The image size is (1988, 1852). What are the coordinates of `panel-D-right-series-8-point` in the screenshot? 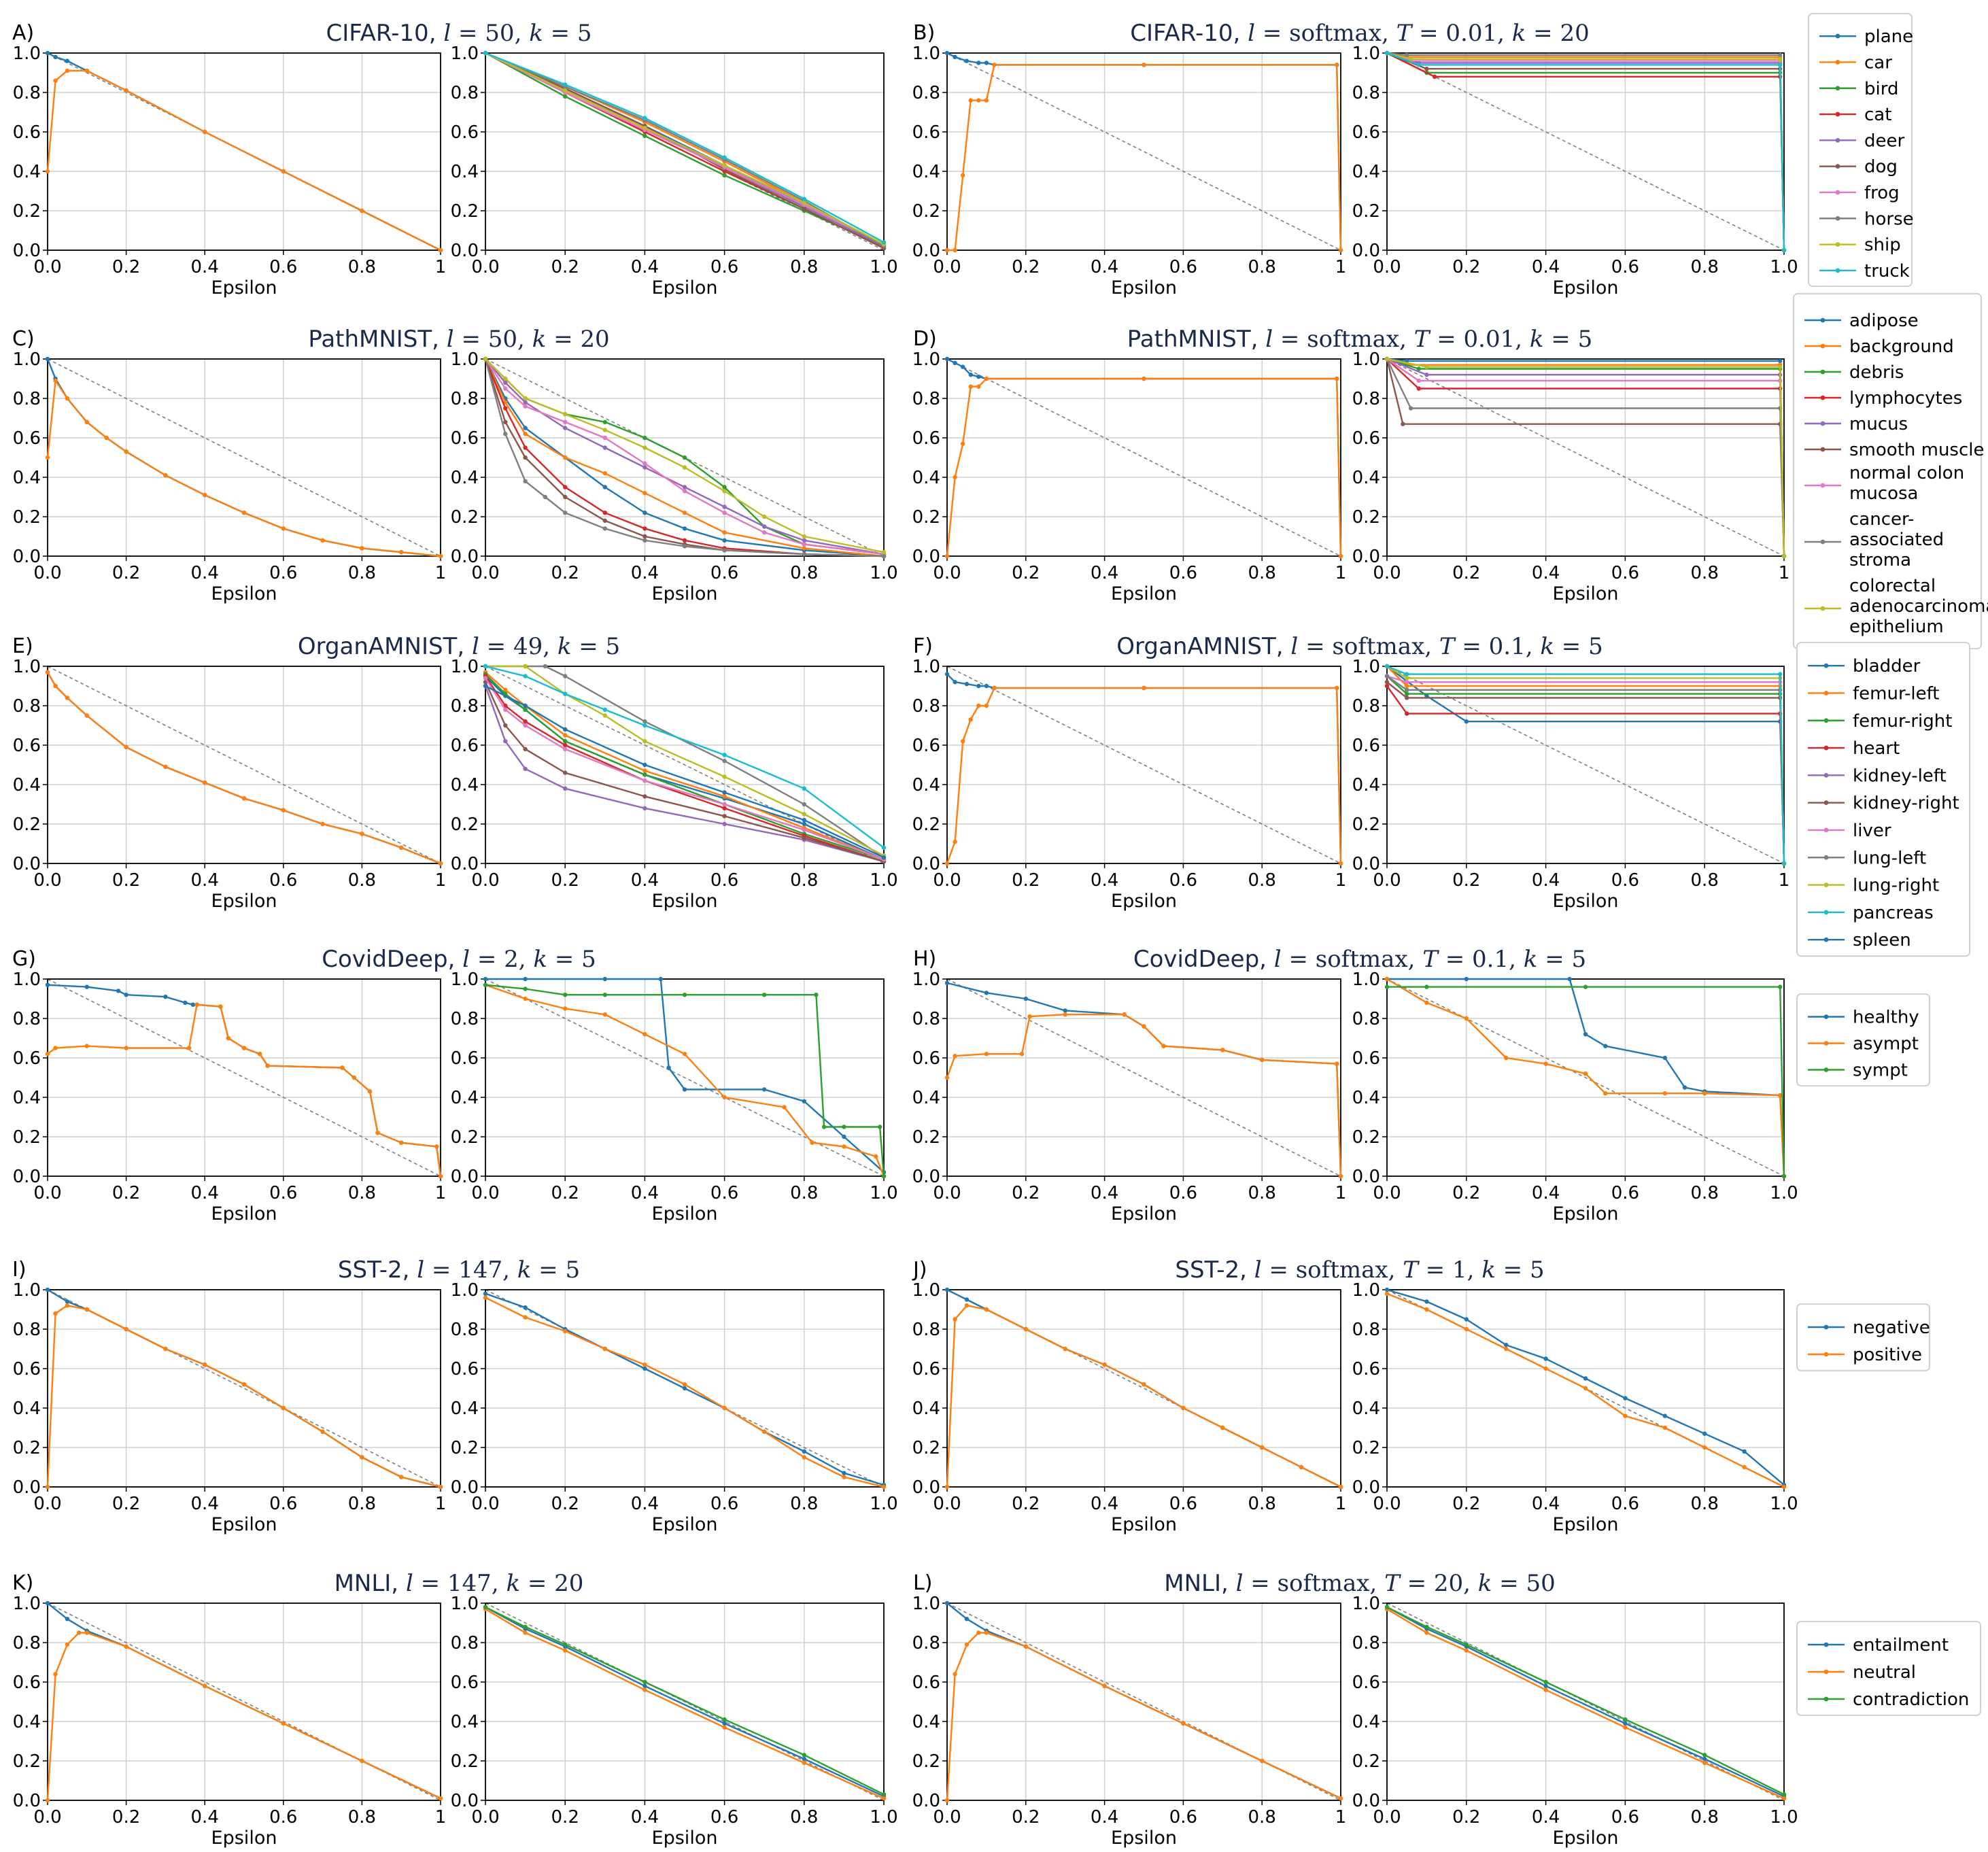 It's located at (1780, 366).